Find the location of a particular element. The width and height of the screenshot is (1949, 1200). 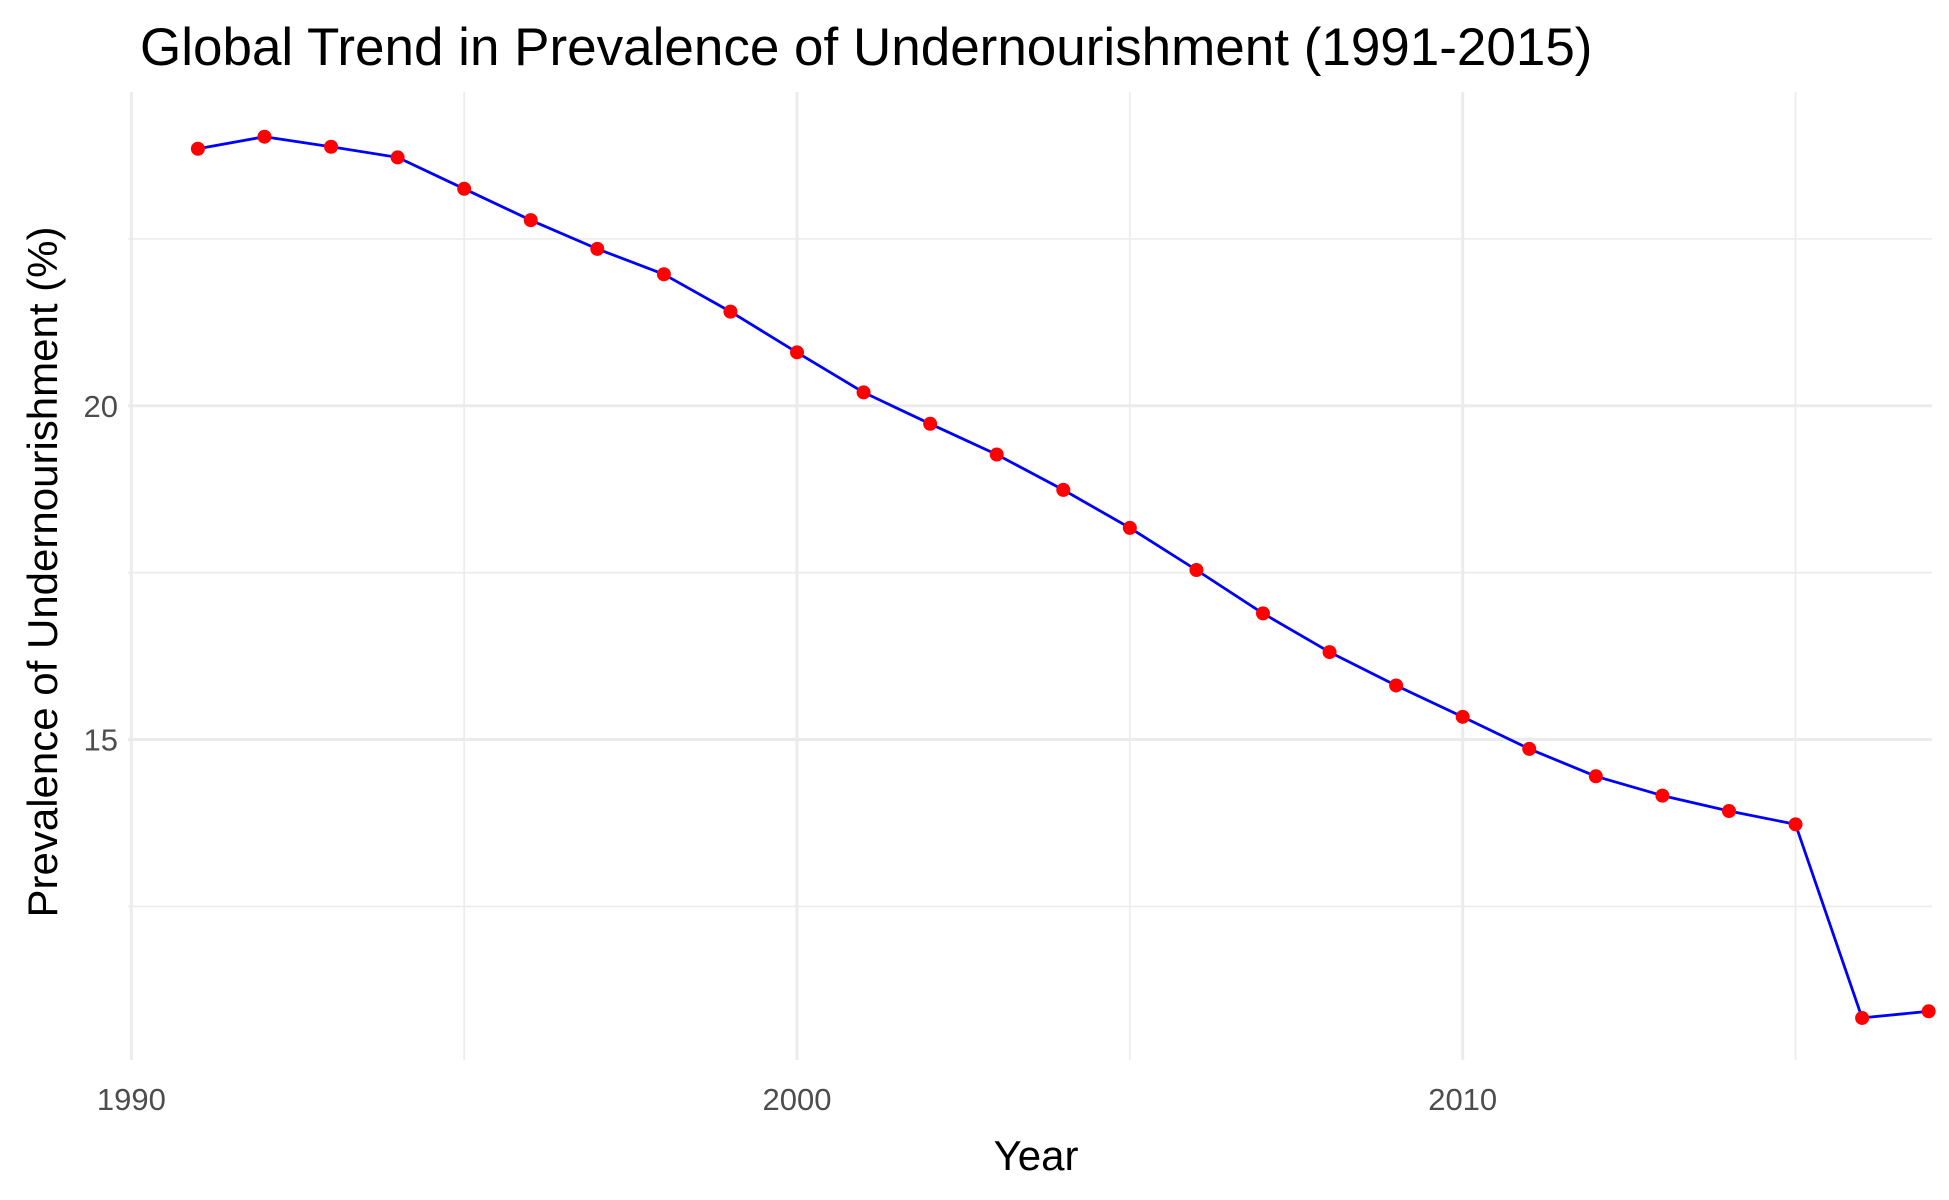

y-tick-label: 20 is located at coordinates (101, 406).